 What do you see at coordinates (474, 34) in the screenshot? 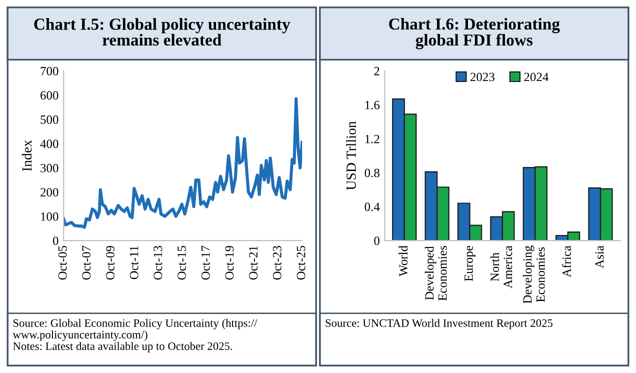
I see `chart-title: Chart I.6: Deteriorating global FDI flows` at bounding box center [474, 34].